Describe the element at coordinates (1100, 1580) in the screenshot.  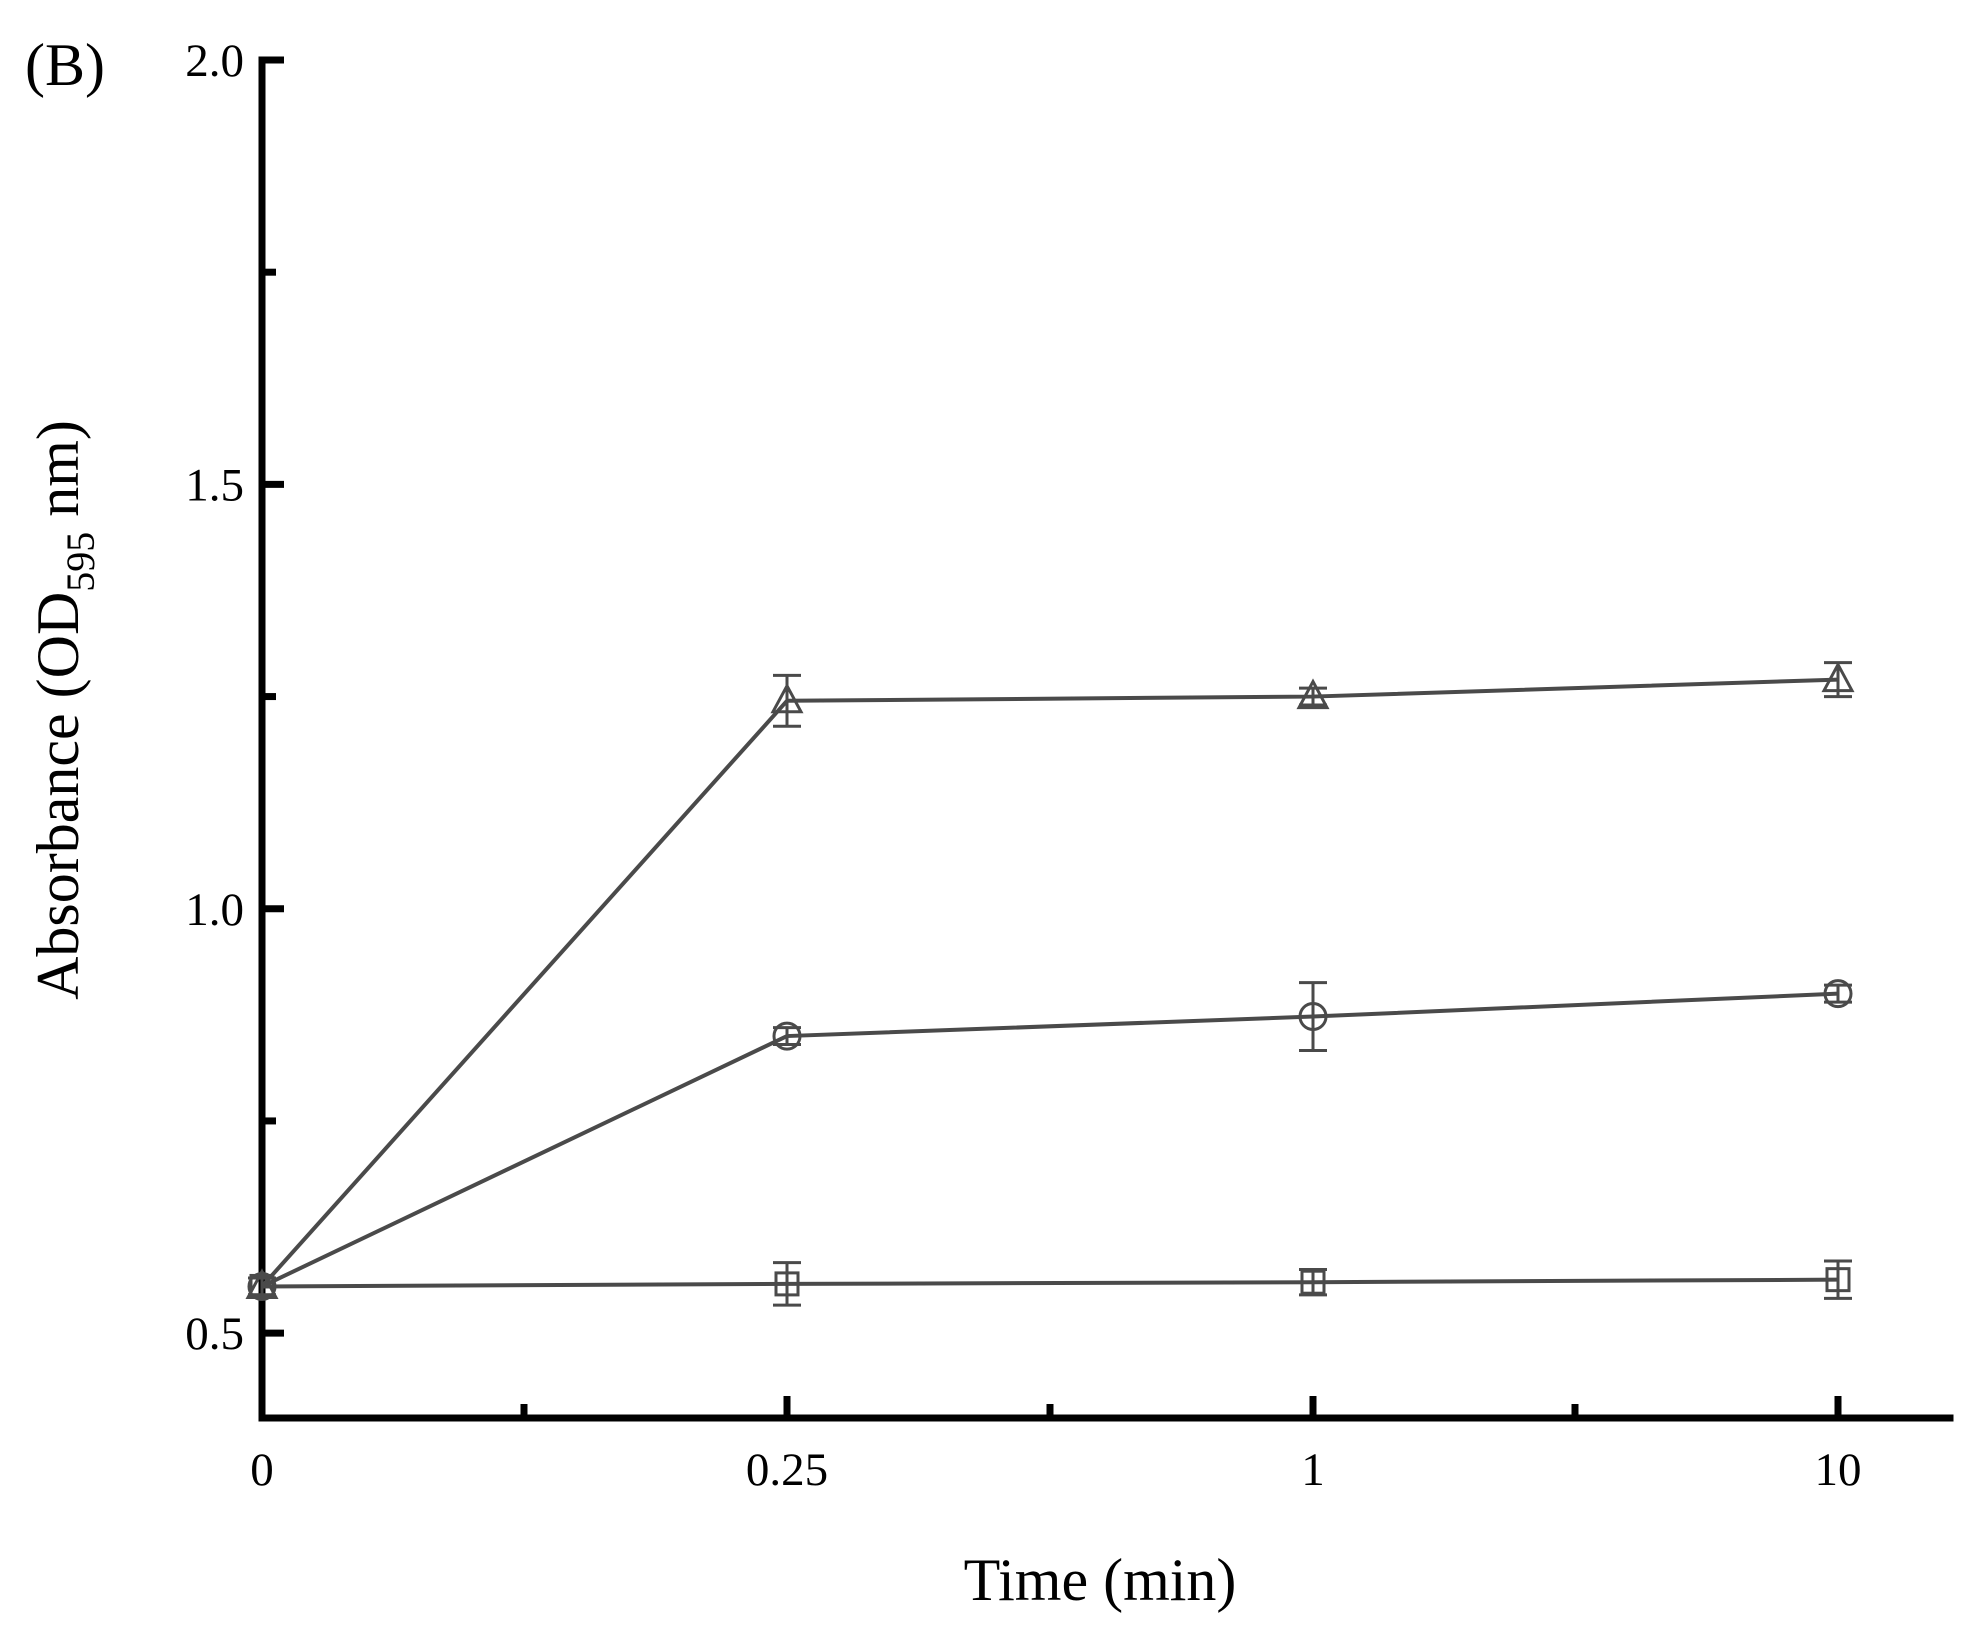
I see `x-axis-title: Time (min)` at that location.